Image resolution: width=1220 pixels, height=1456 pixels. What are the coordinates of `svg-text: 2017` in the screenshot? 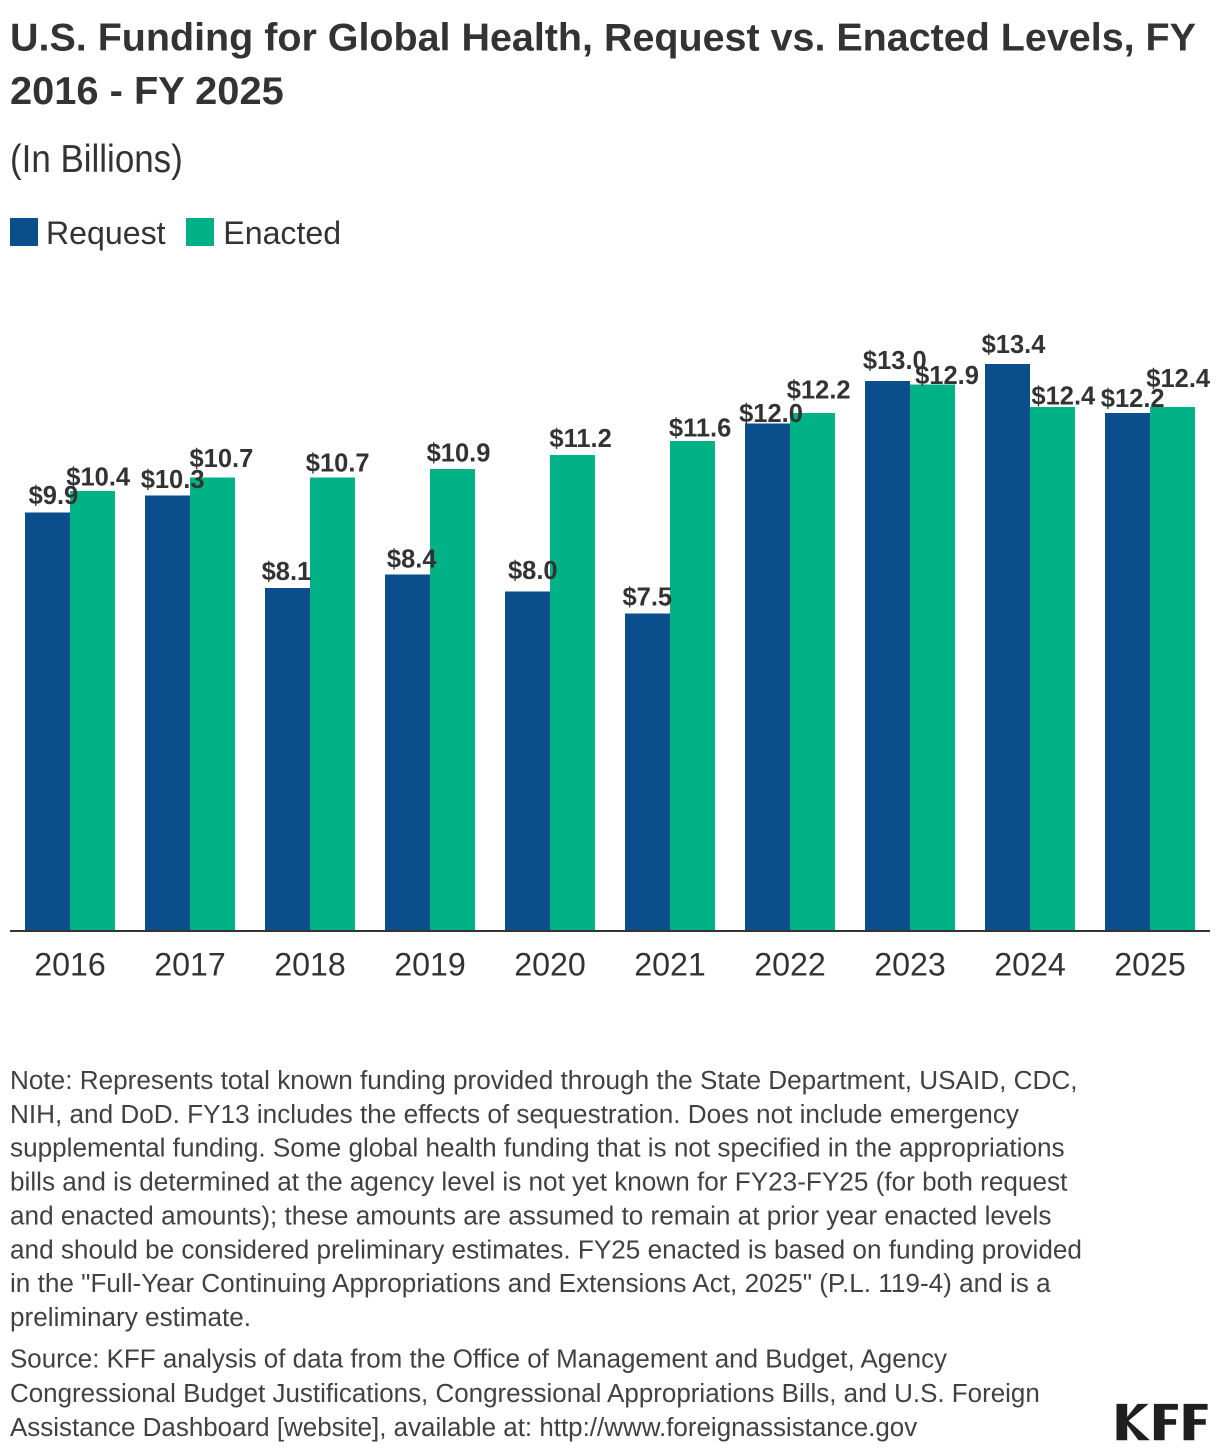 It's located at (190, 964).